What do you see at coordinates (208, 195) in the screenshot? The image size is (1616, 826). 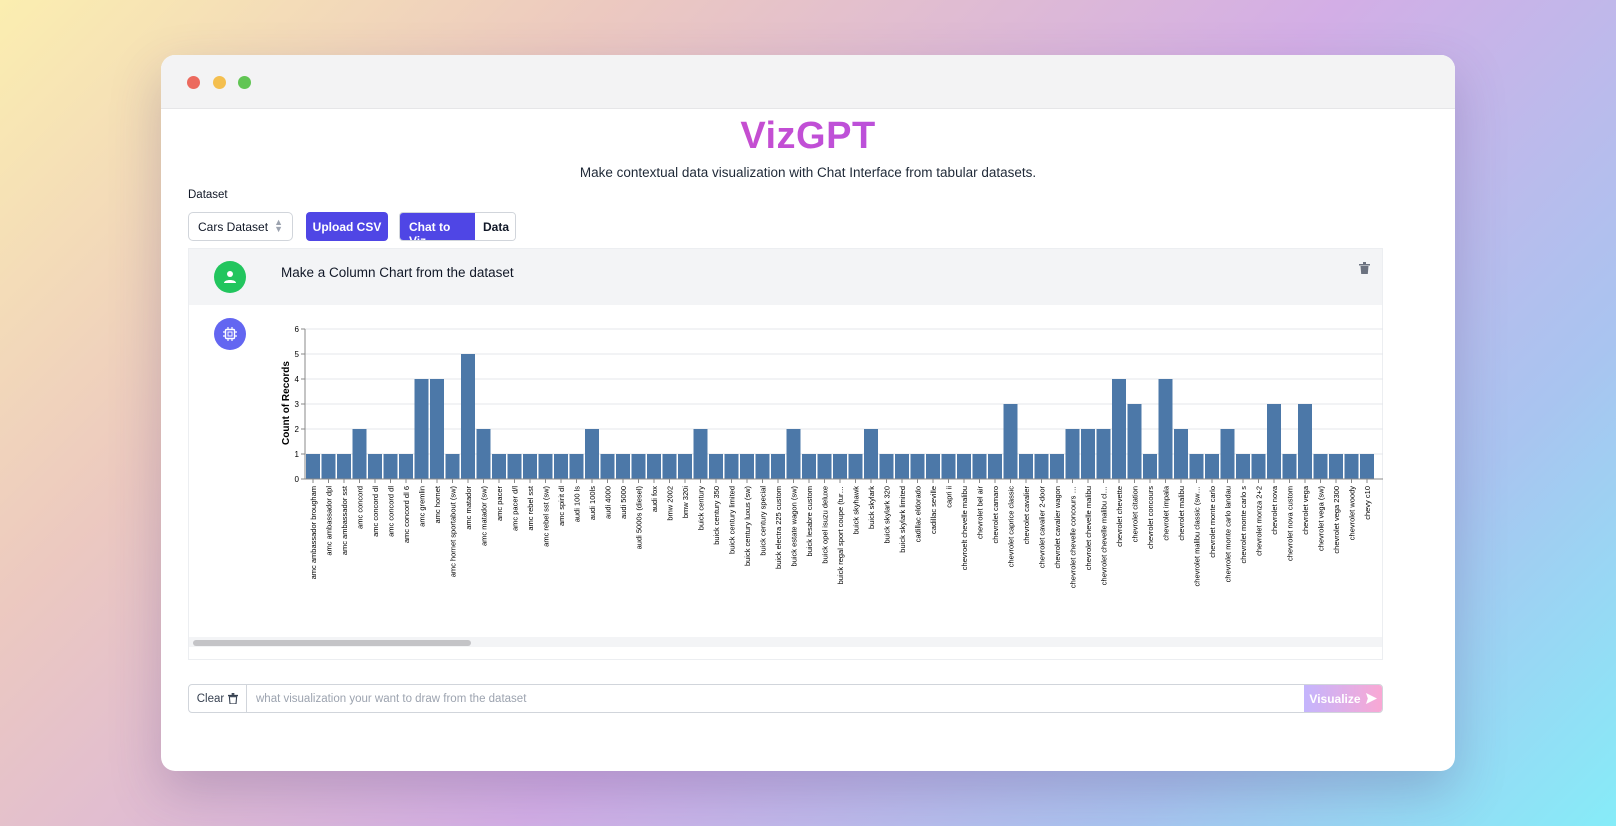 I see `dataset-label: Dataset` at bounding box center [208, 195].